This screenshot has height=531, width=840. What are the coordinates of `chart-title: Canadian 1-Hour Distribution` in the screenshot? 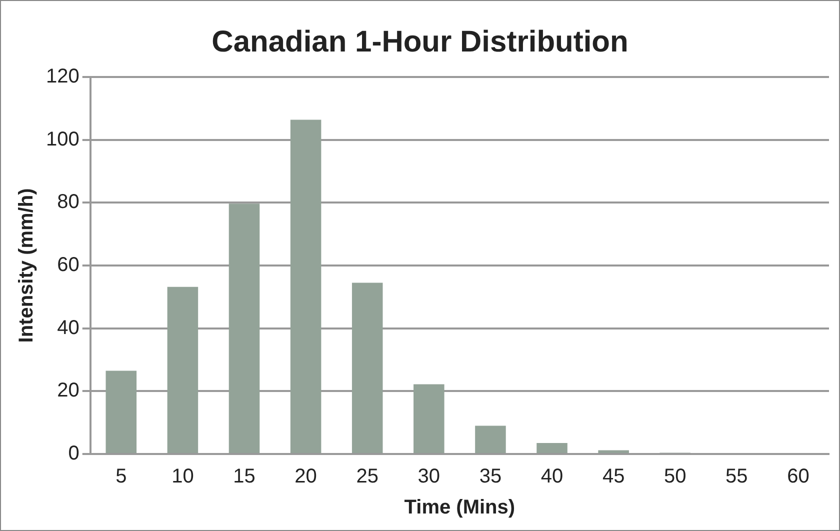 It's located at (420, 41).